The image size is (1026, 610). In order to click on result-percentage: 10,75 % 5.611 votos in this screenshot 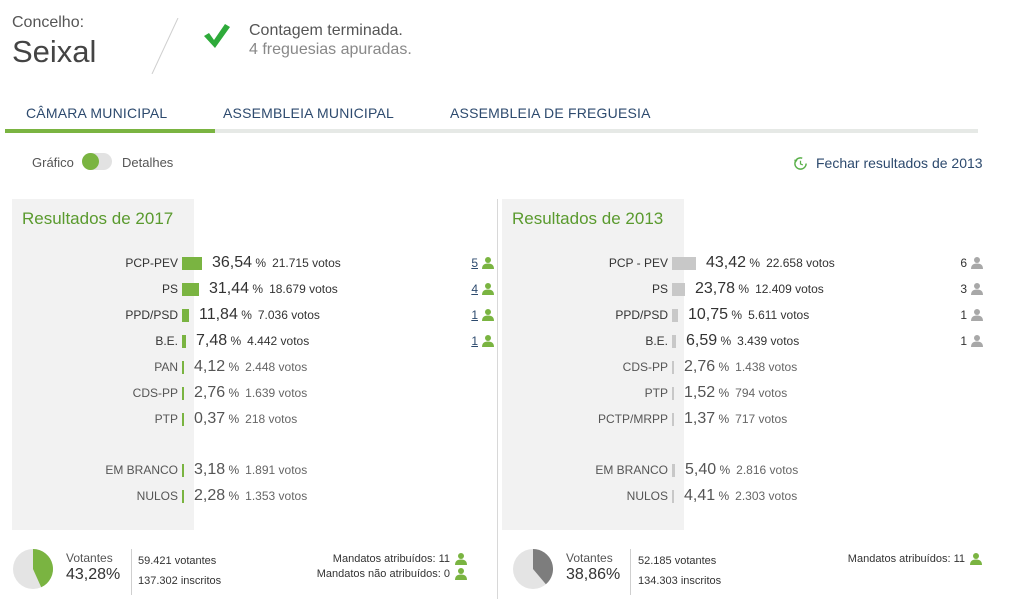, I will do `click(748, 315)`.